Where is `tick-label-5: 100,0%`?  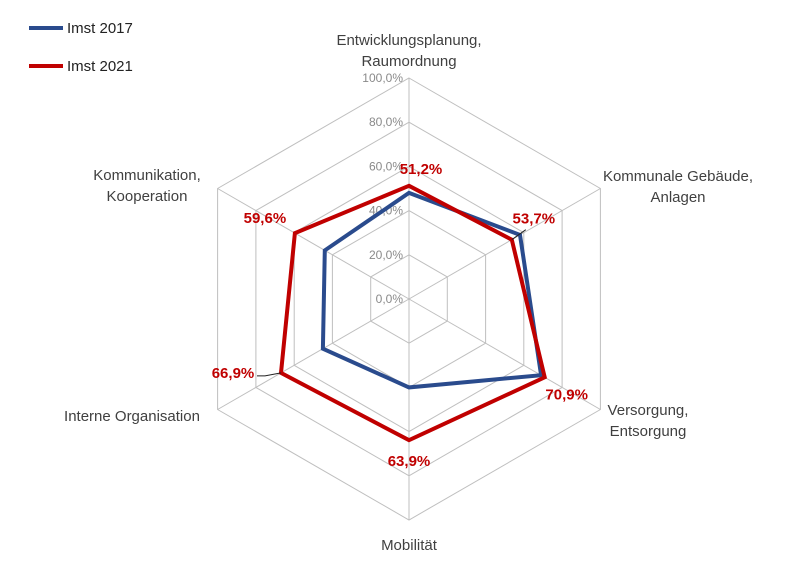
tick-label-5: 100,0% is located at coordinates (382, 78).